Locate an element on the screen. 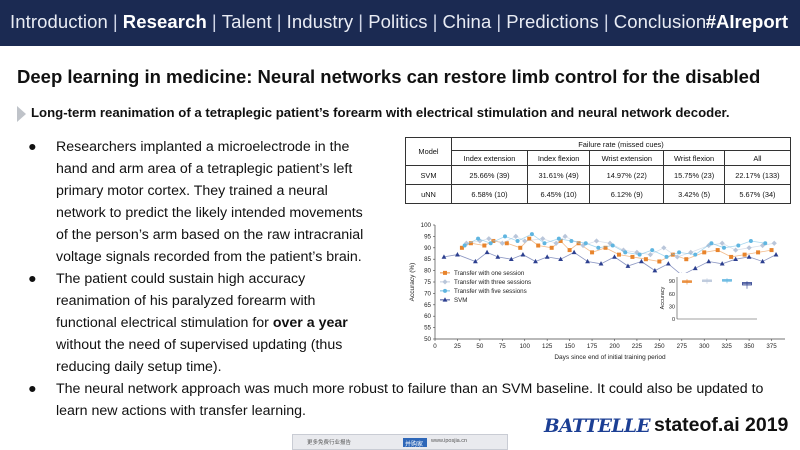  nav-item-predictions: Predictions is located at coordinates (552, 21).